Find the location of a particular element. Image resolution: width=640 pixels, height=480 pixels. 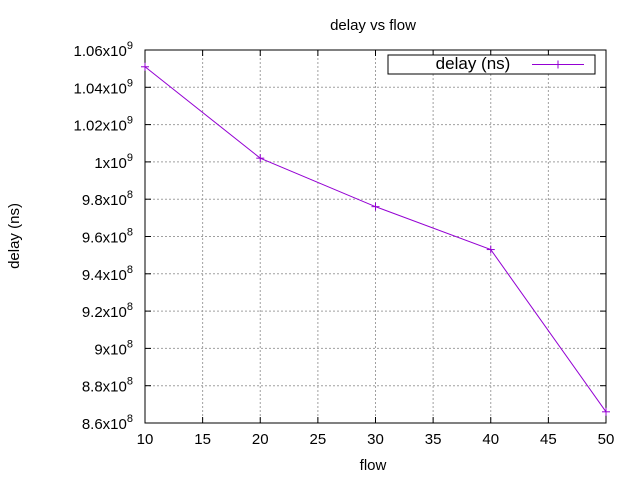

y-tick-label: 1x10⁹ is located at coordinates (113, 162).